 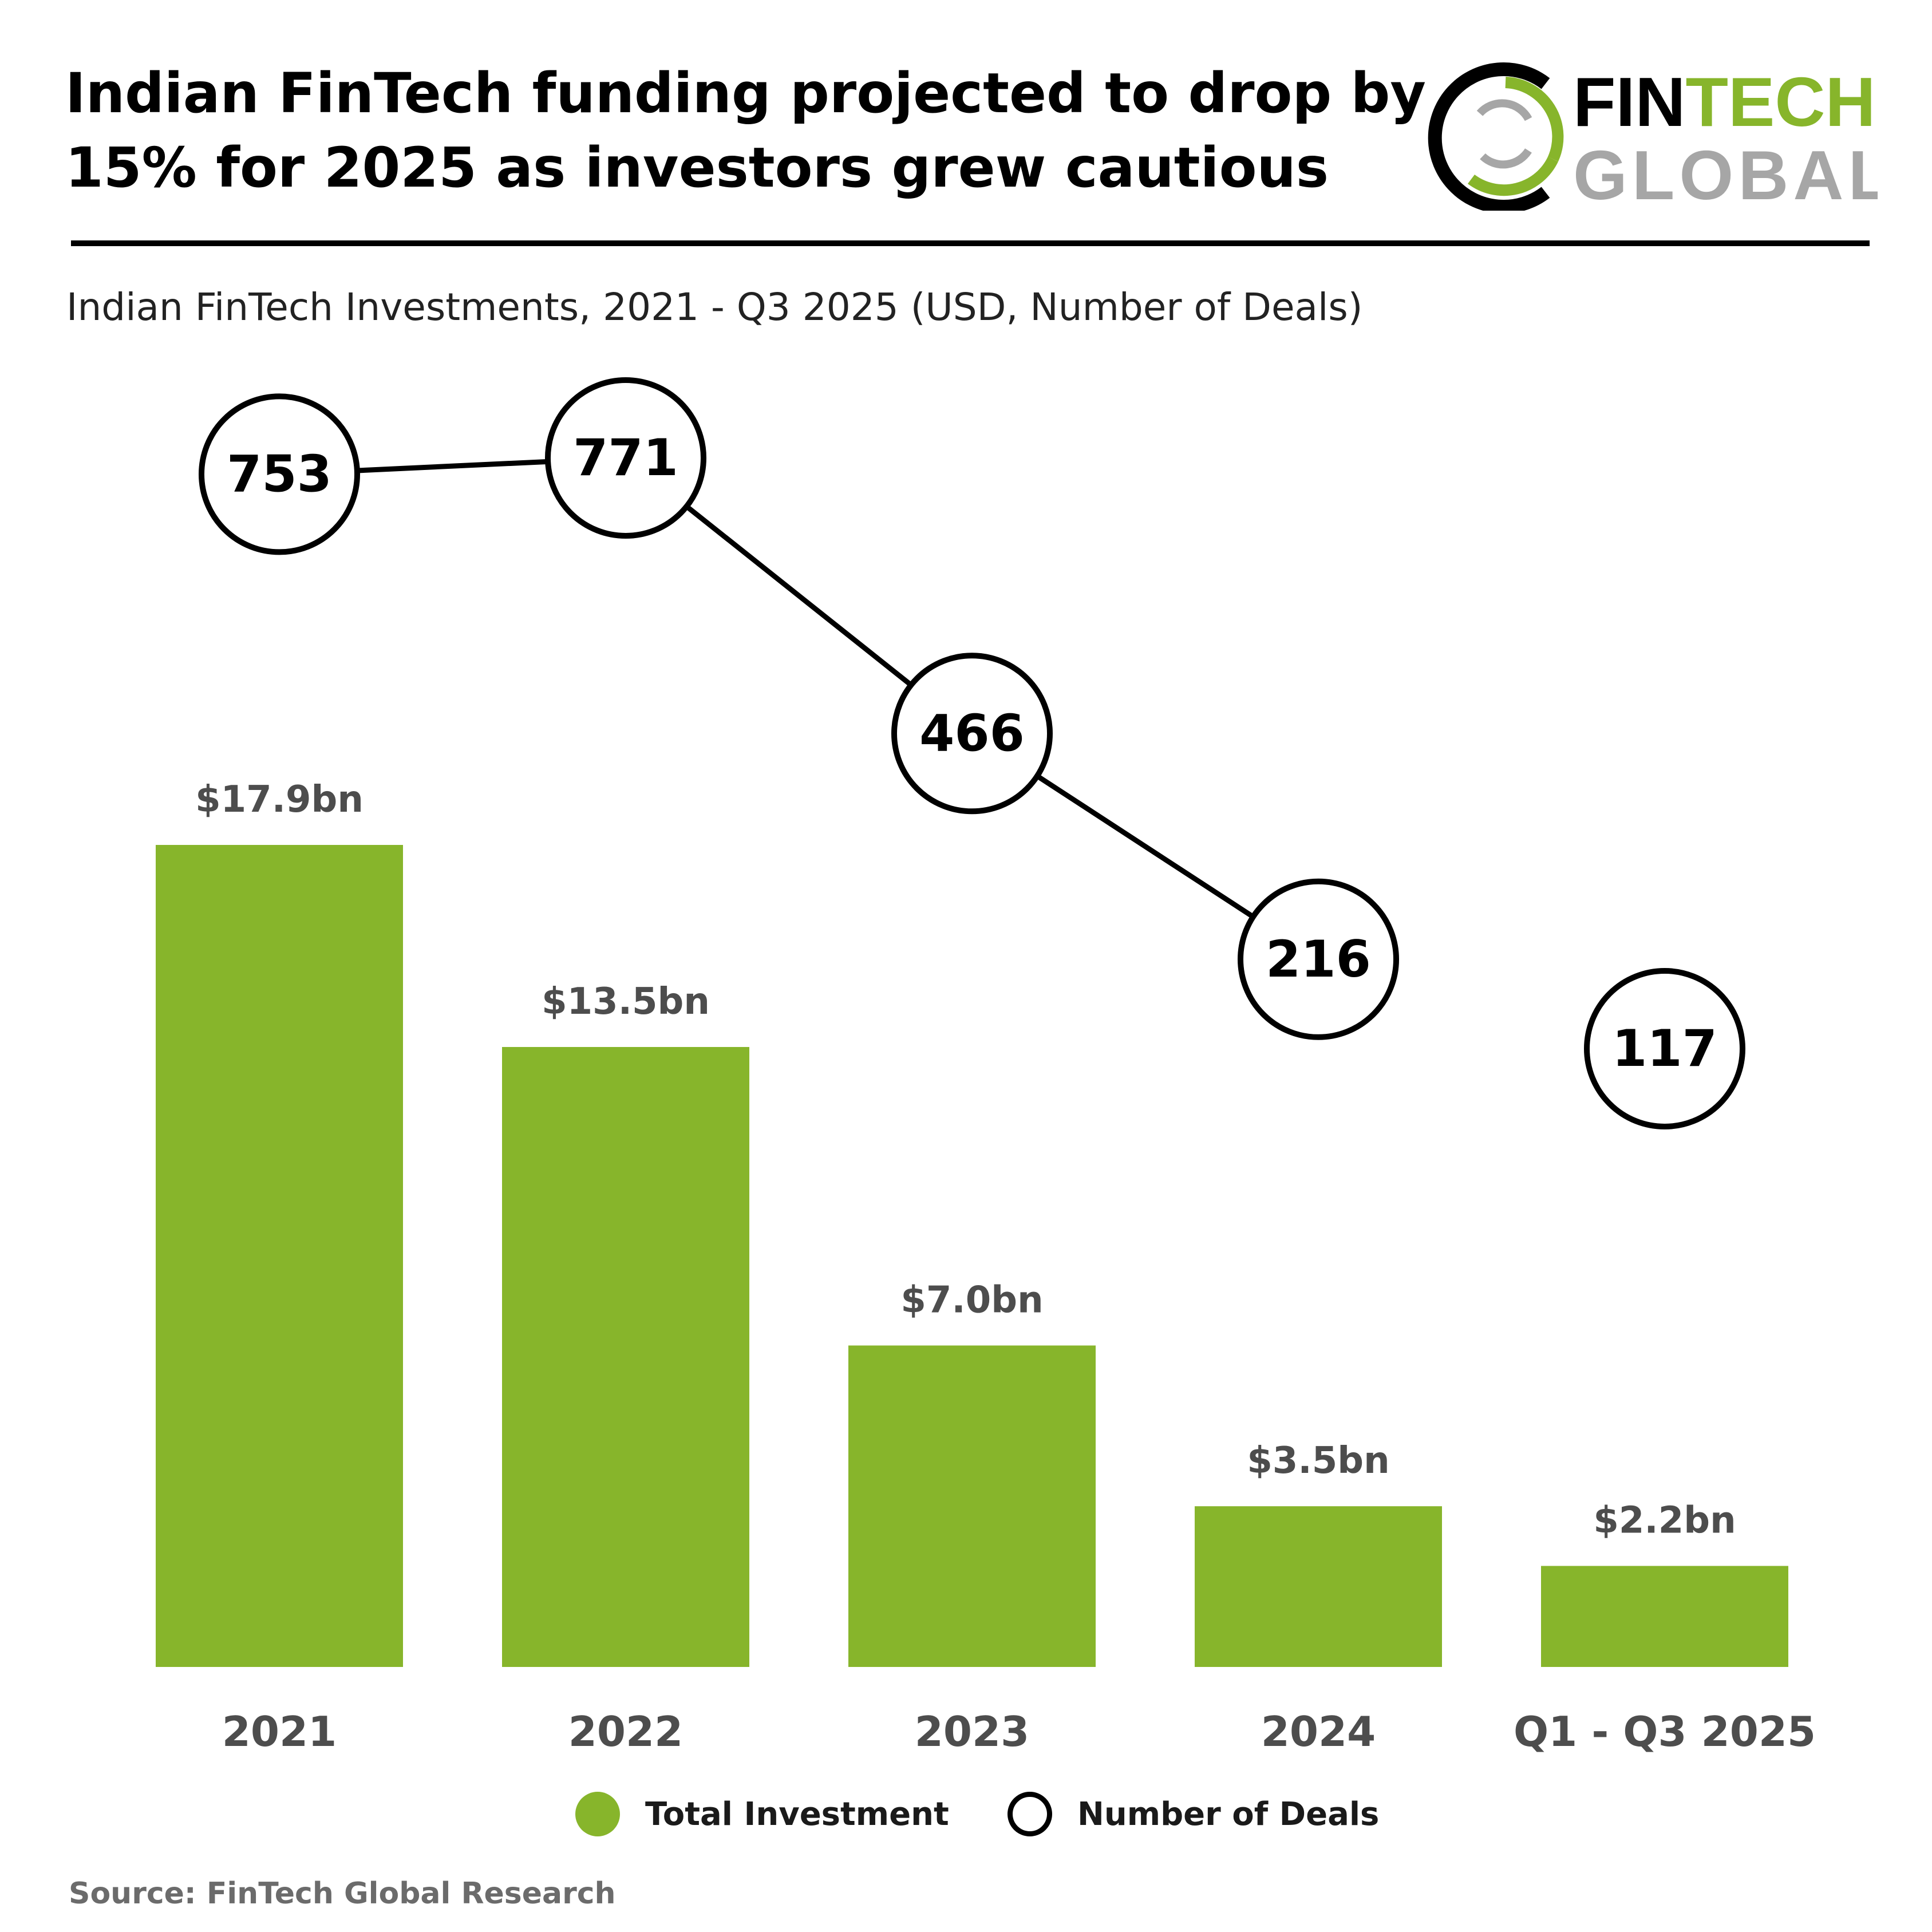 What do you see at coordinates (797, 1814) in the screenshot?
I see `legend-label: Total Investment` at bounding box center [797, 1814].